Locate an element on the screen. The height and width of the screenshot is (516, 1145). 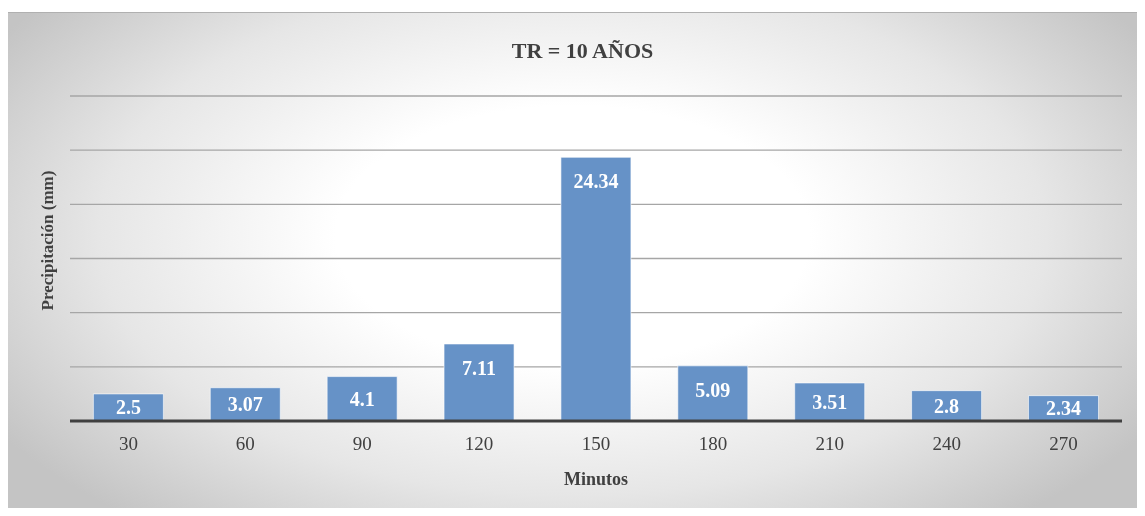
data-label: 2.5 is located at coordinates (128, 407).